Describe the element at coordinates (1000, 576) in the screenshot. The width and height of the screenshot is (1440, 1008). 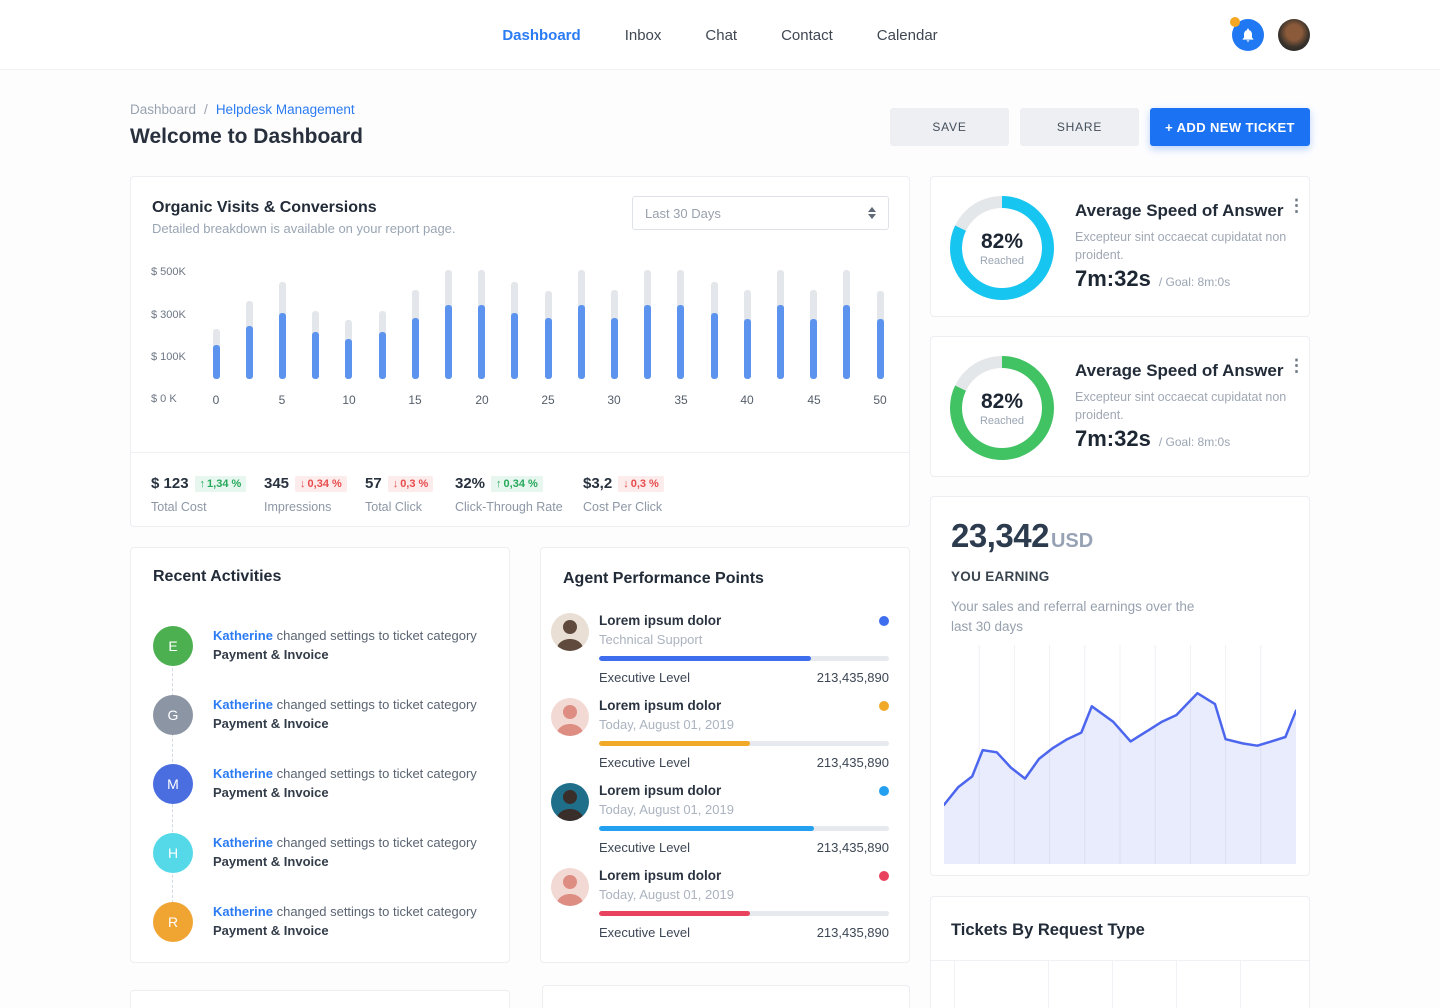
I see `earnings-label: YOU EARNING` at that location.